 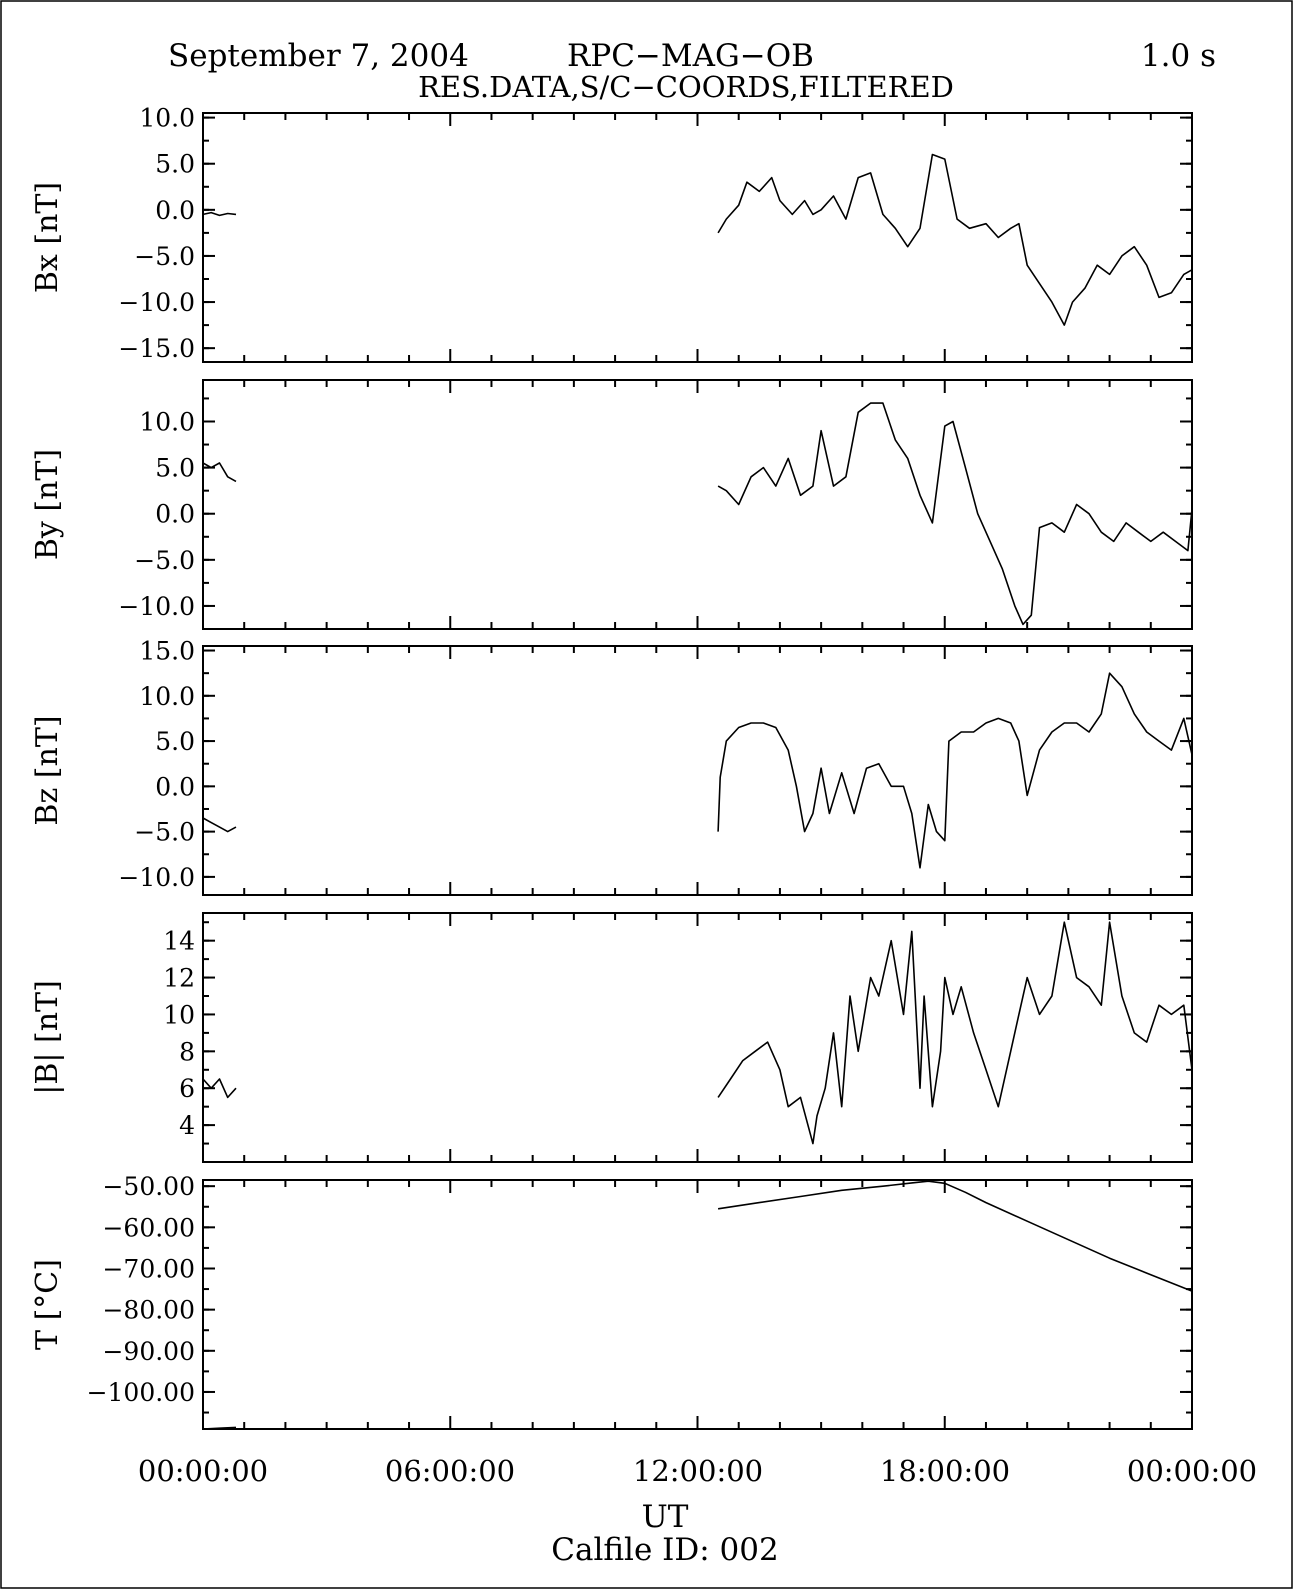 I want to click on x-axis-label: UT, so click(x=665, y=1517).